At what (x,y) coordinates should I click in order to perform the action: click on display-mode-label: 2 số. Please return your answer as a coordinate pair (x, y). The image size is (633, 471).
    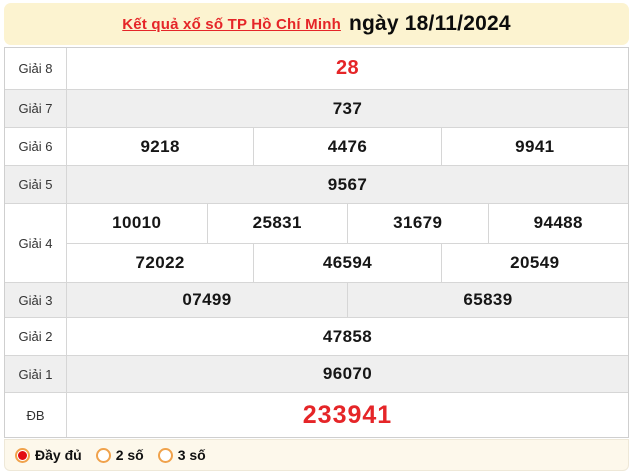
    Looking at the image, I should click on (129, 455).